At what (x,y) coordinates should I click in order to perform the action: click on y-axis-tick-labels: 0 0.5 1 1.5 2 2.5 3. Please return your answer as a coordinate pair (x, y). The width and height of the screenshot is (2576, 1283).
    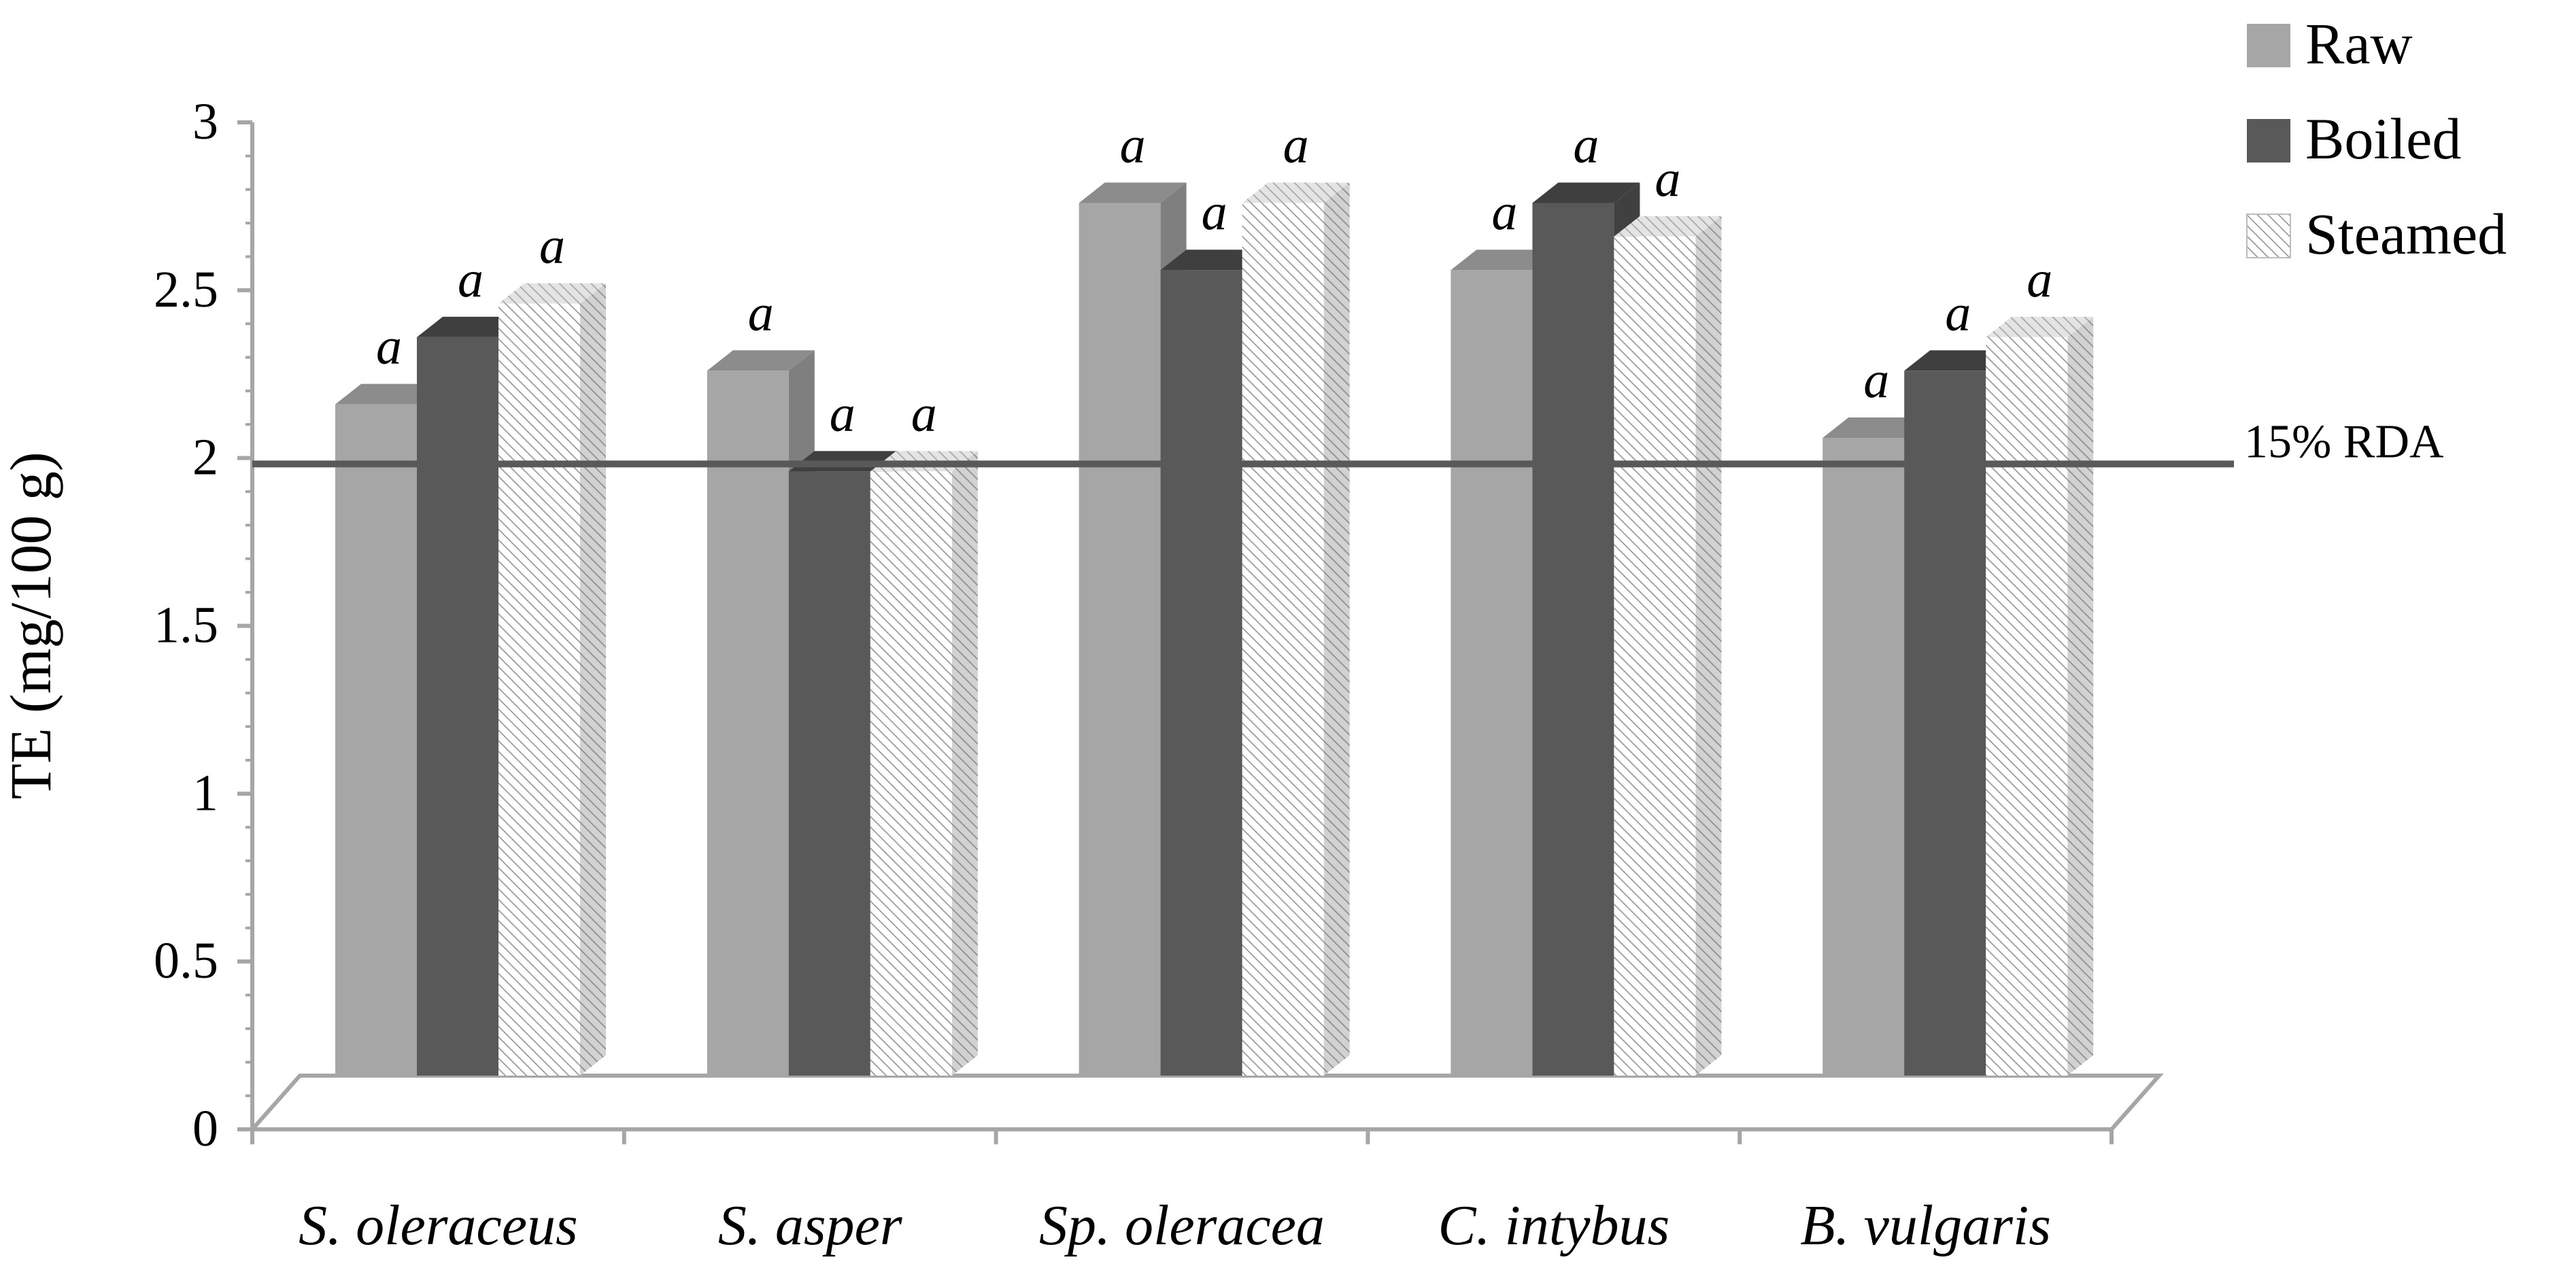
    Looking at the image, I should click on (186, 625).